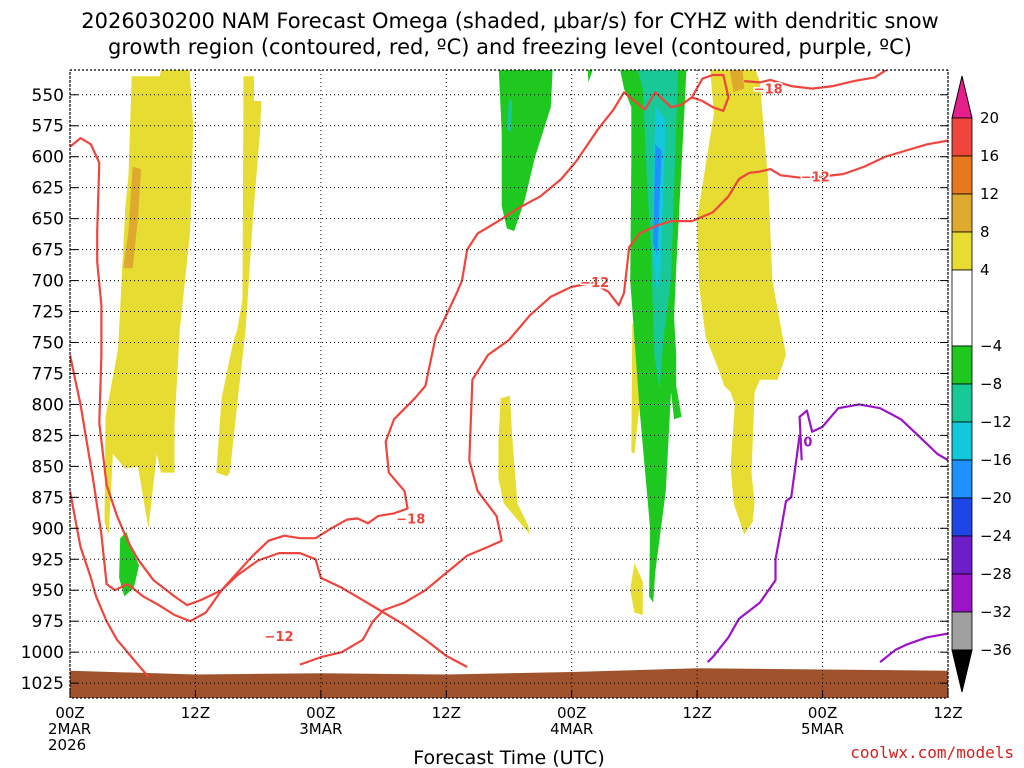  Describe the element at coordinates (991, 384) in the screenshot. I see `colorbar-label-6: −8` at that location.